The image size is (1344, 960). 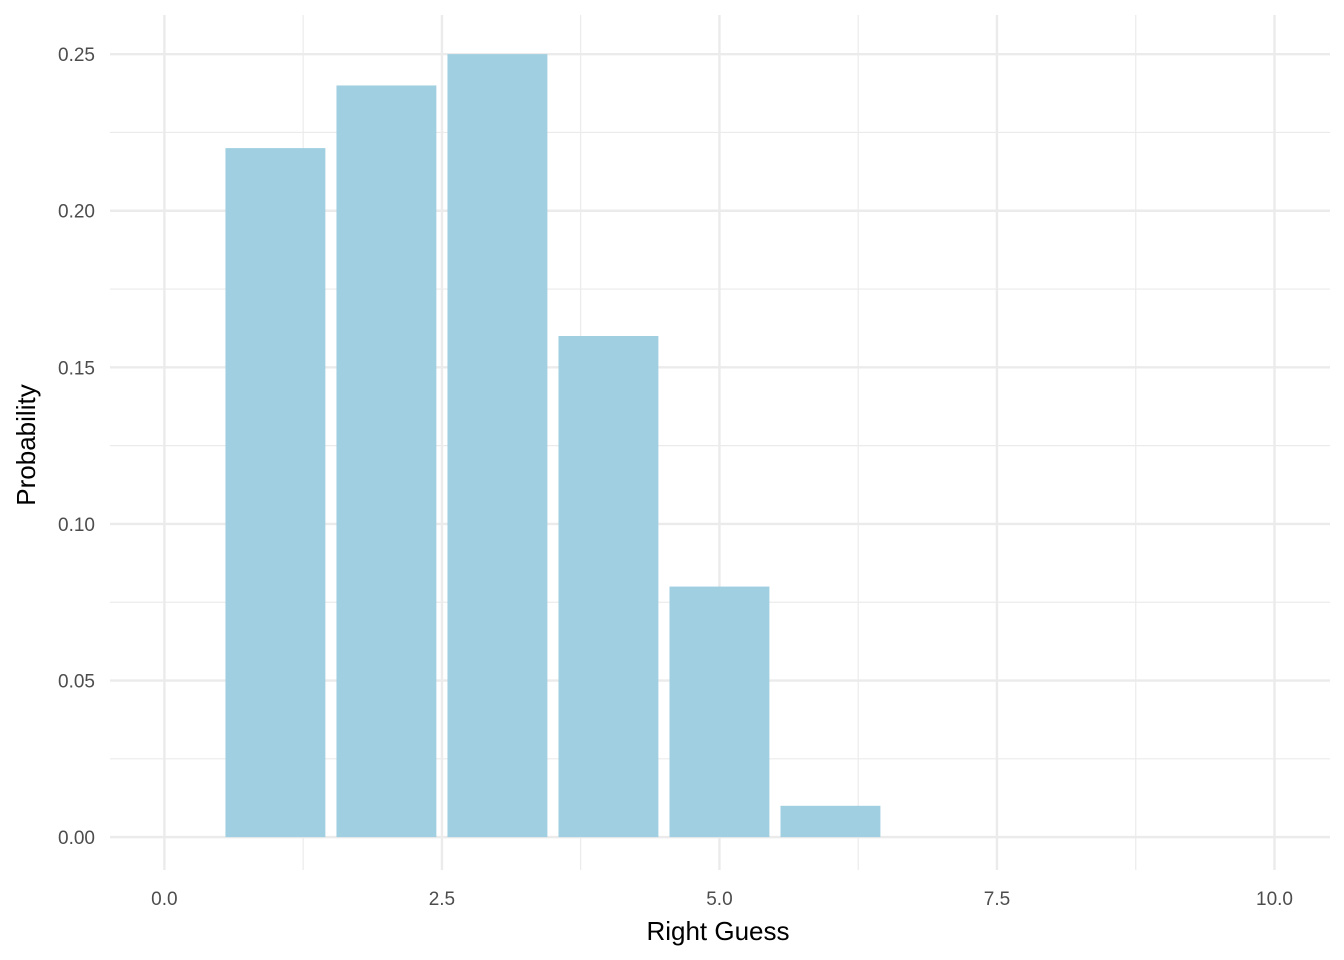 What do you see at coordinates (719, 899) in the screenshot?
I see `x-tick-label: 5.0` at bounding box center [719, 899].